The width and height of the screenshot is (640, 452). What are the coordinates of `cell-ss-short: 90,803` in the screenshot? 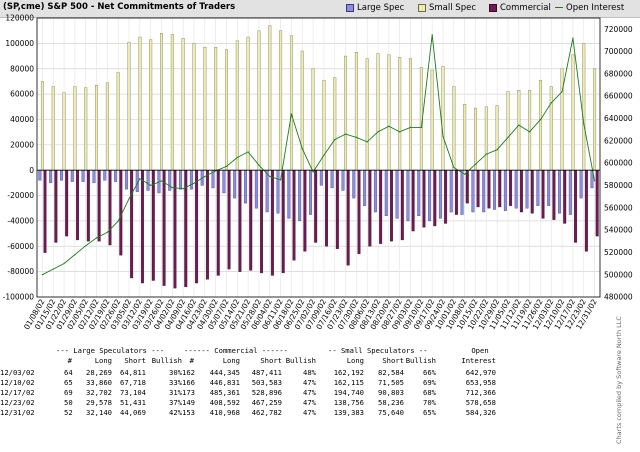 It's located at (391, 392).